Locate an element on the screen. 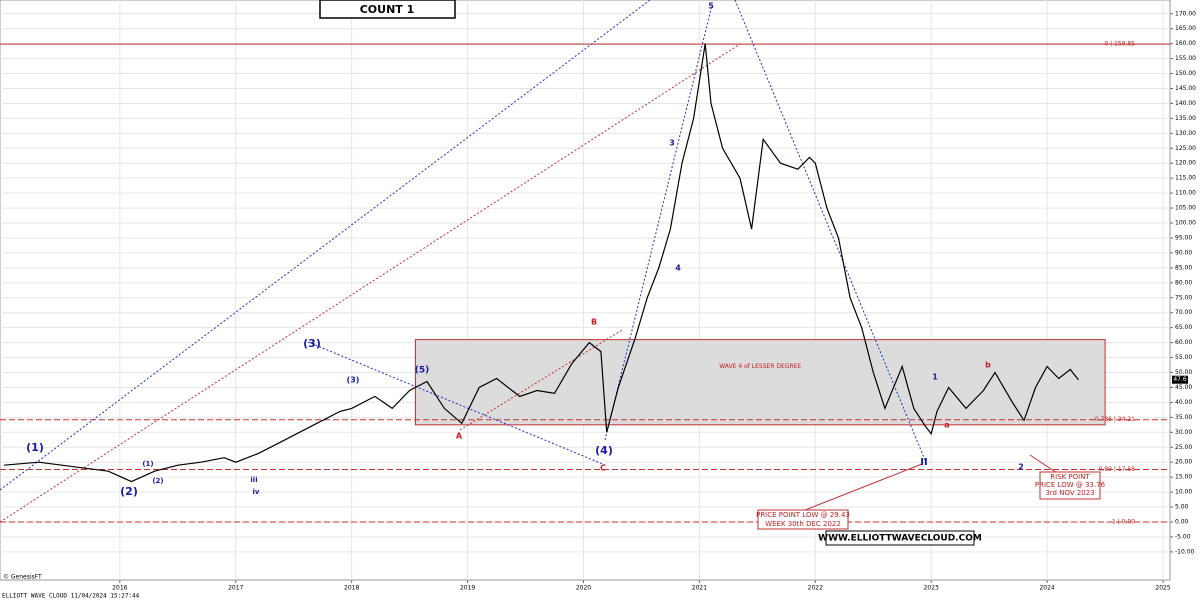 The width and height of the screenshot is (1200, 600). wave-label: 5 is located at coordinates (711, 6).